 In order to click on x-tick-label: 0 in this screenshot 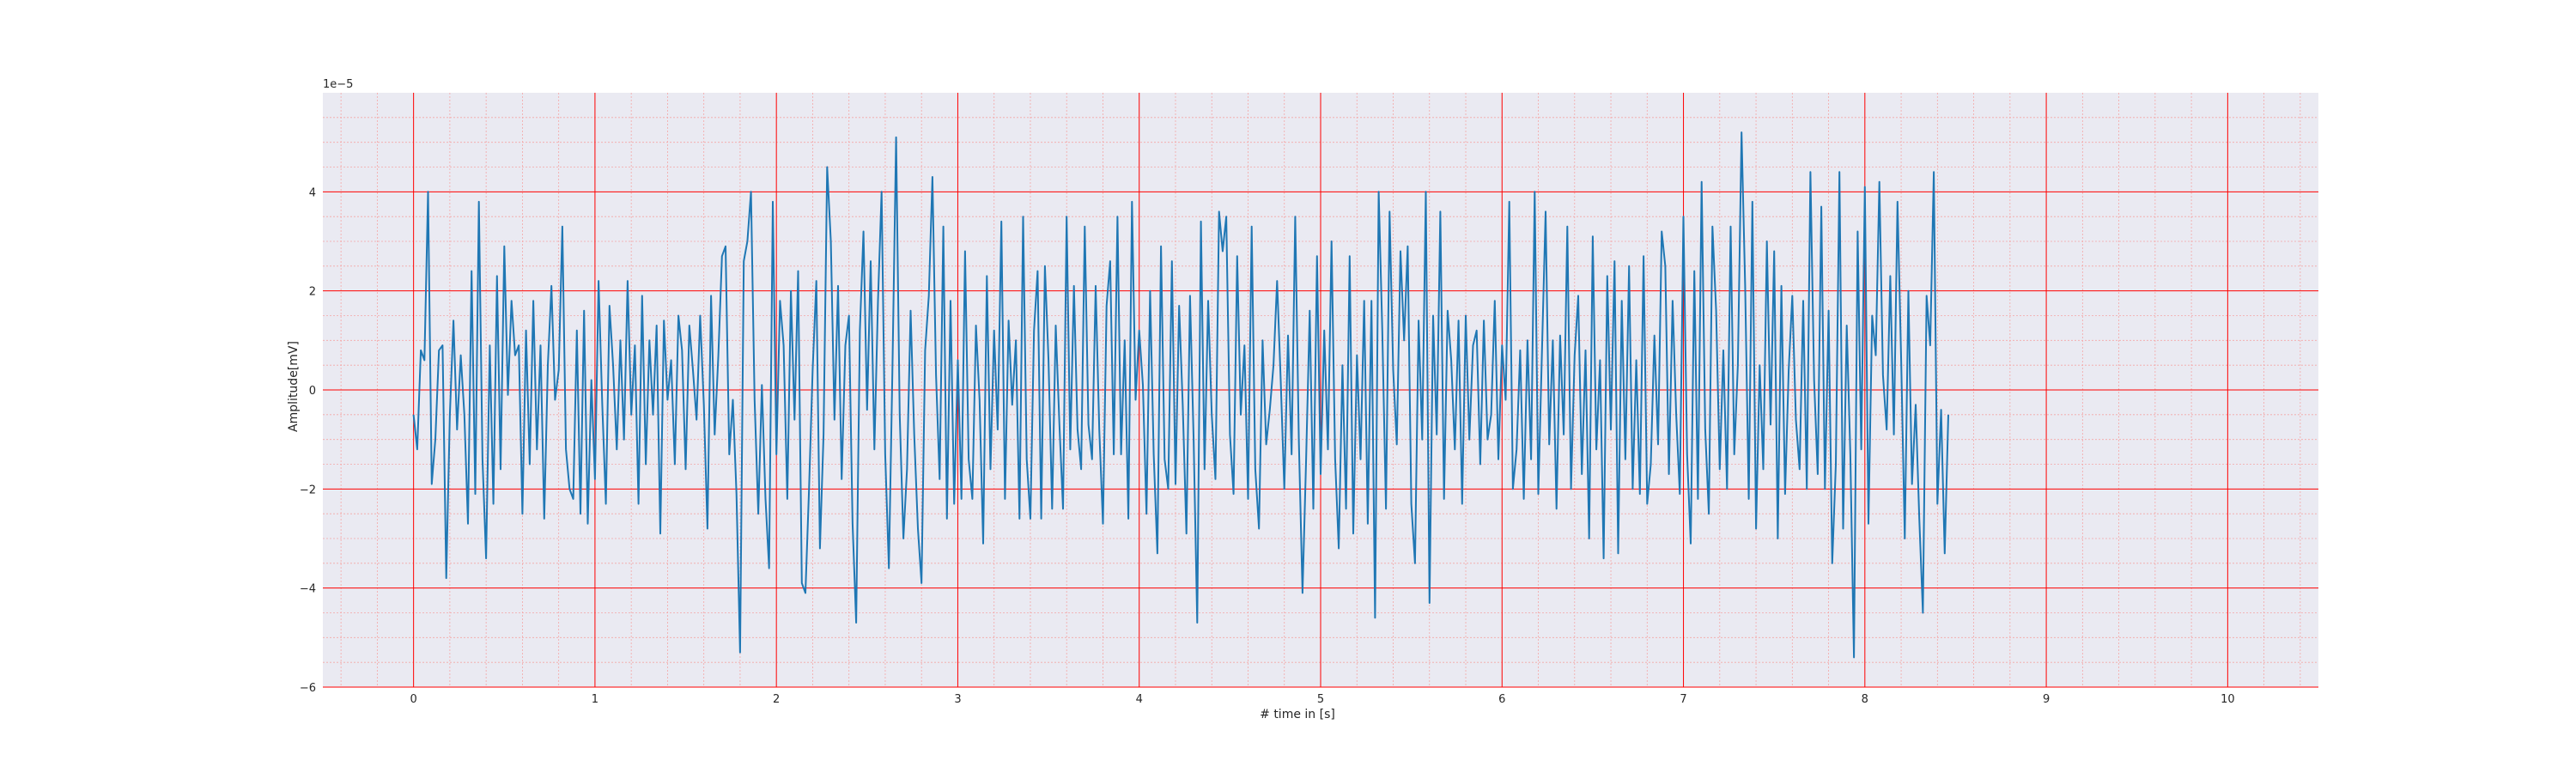, I will do `click(413, 699)`.